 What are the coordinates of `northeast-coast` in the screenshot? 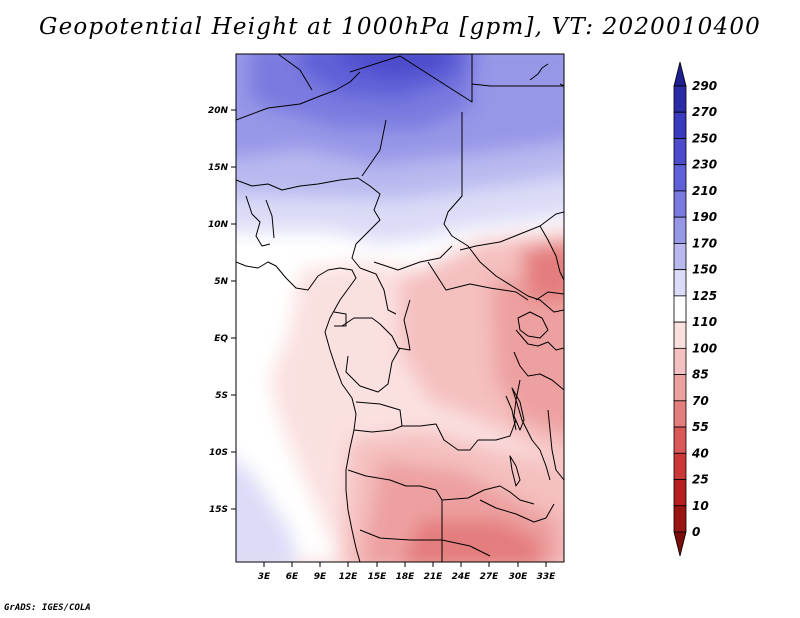 It's located at (517, 85).